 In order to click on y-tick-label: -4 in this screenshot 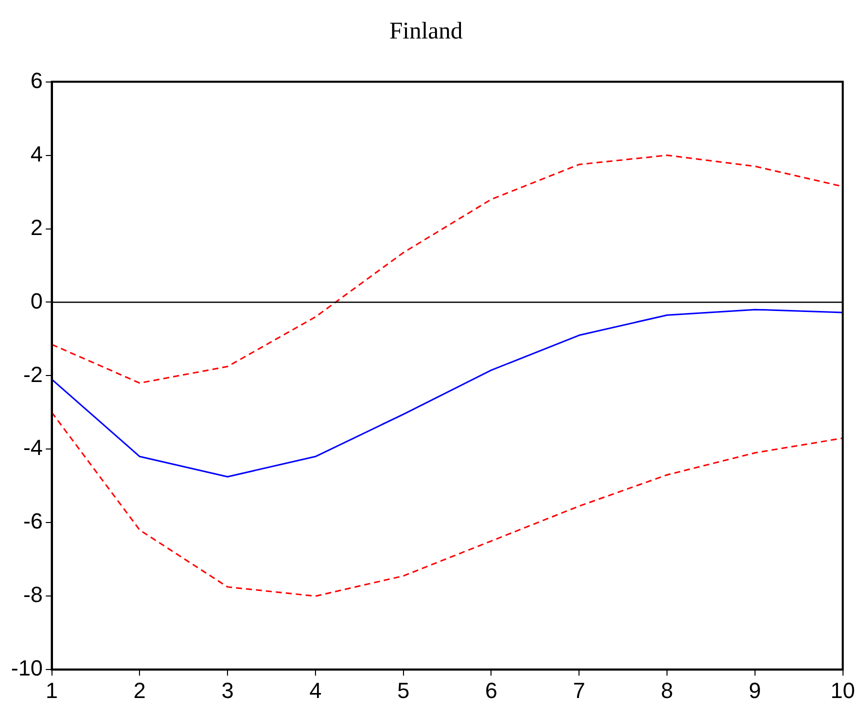, I will do `click(33, 447)`.